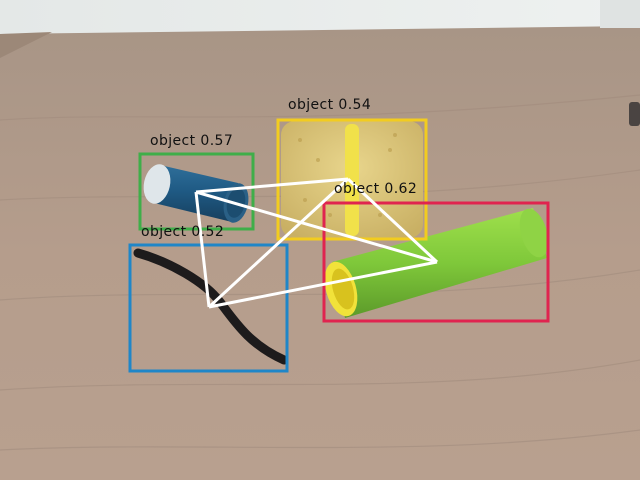 This screenshot has height=480, width=640. Describe the element at coordinates (329, 105) in the screenshot. I see `label-object-2: object 0.54` at that location.